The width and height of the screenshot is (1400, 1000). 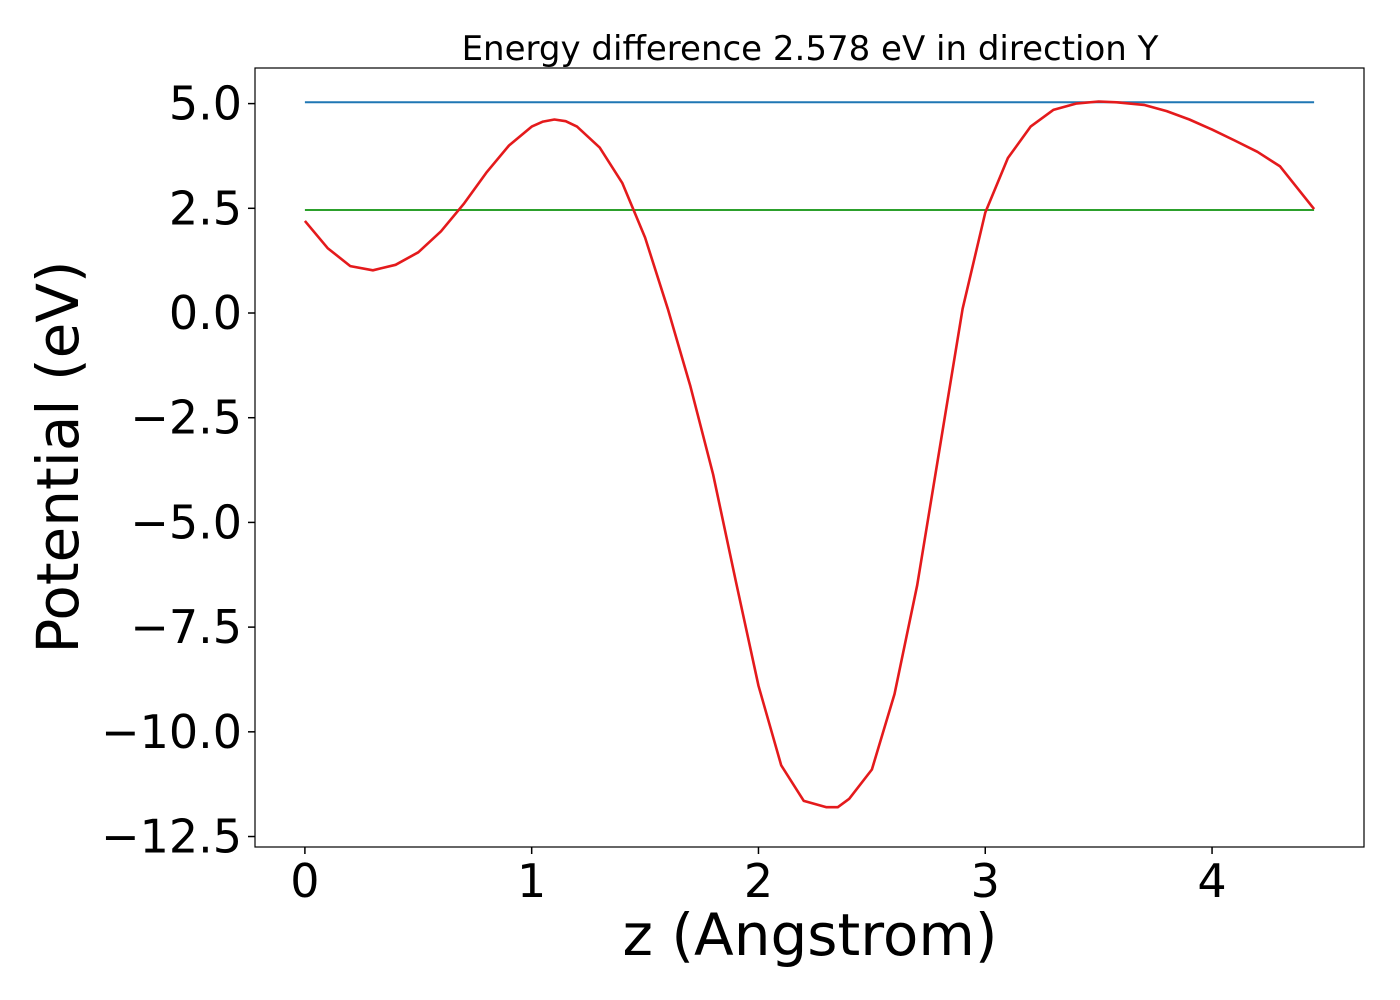 I want to click on y-tick-label: 2.5, so click(x=205, y=208).